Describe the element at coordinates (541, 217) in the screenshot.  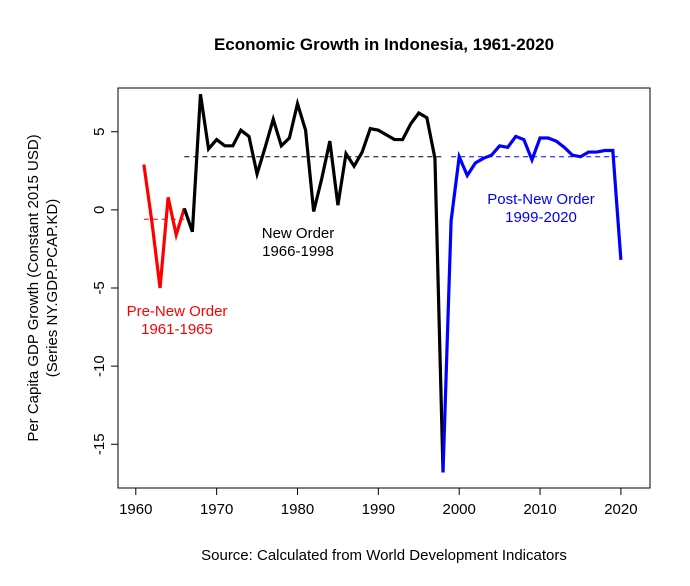
I see `label-post-new-order-2: 1999-2020` at that location.